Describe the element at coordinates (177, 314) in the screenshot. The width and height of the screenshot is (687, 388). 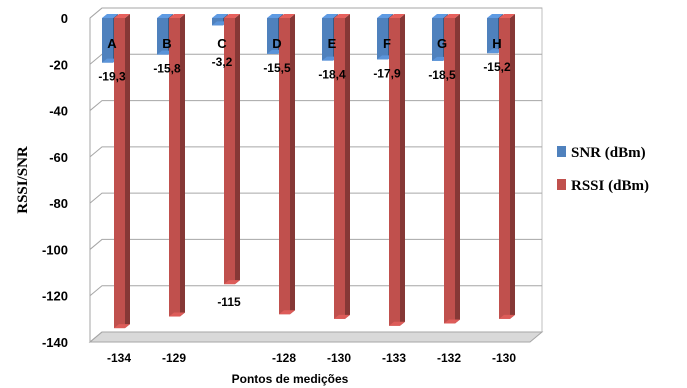
I see `bar-rssi-b-top` at that location.